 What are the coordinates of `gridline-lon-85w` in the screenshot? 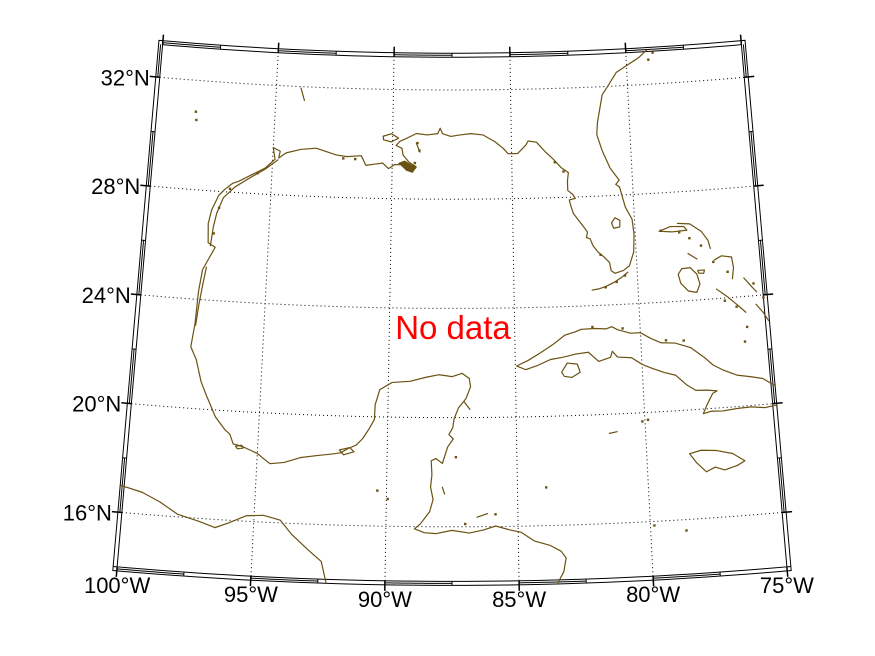 It's located at (514, 318).